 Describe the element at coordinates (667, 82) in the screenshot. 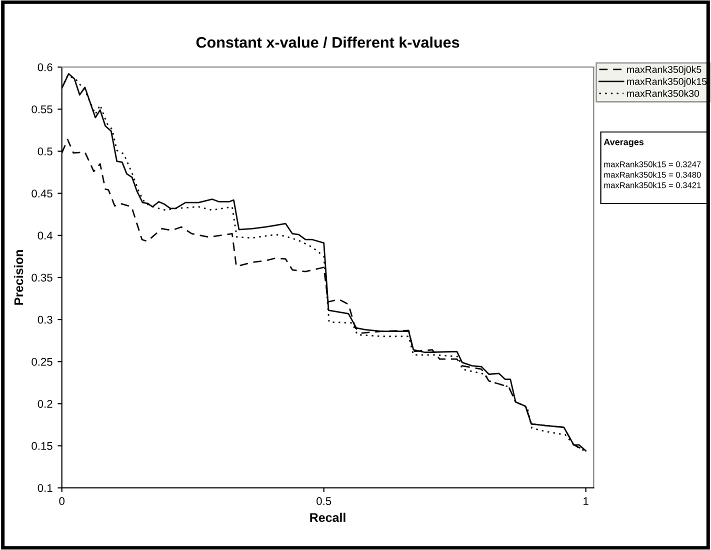

I see `legend-label: maxRank350j0k15` at that location.